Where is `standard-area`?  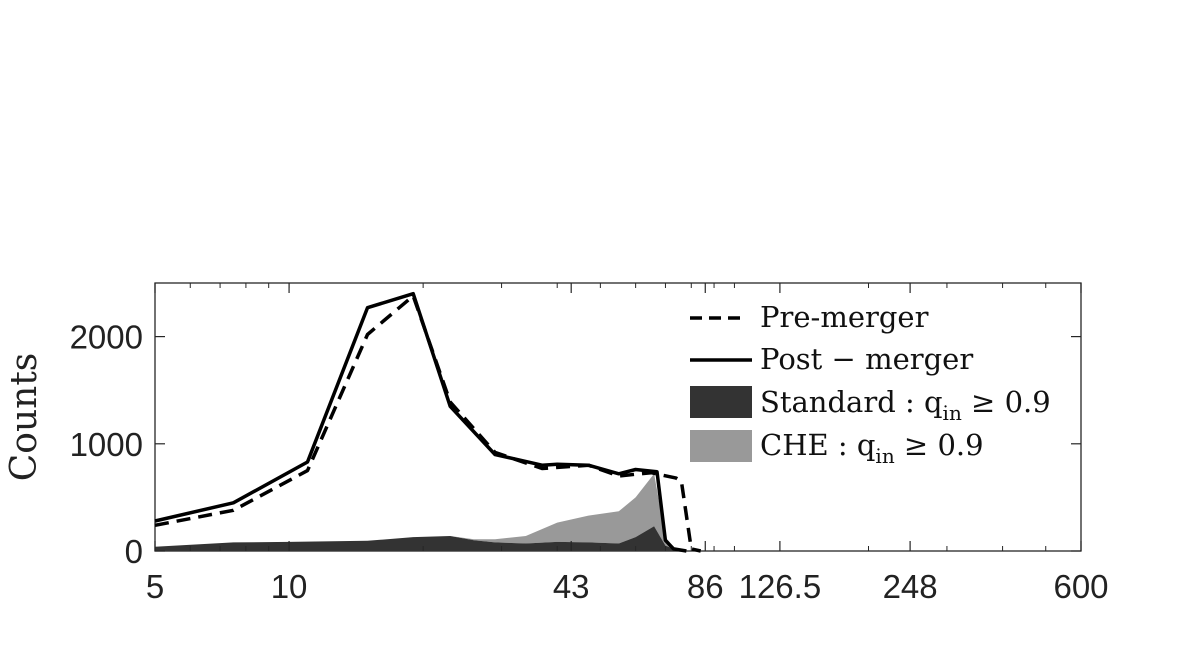 standard-area is located at coordinates (421, 538).